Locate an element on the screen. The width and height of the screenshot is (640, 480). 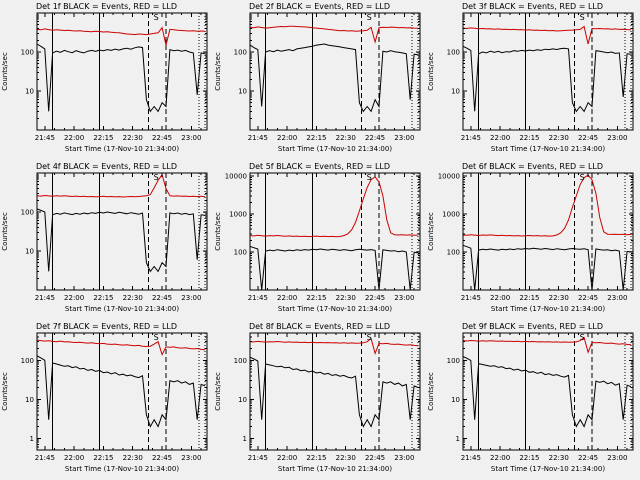
plot-title: Det 6f BLACK = Events, RED = LLD is located at coordinates (532, 166).